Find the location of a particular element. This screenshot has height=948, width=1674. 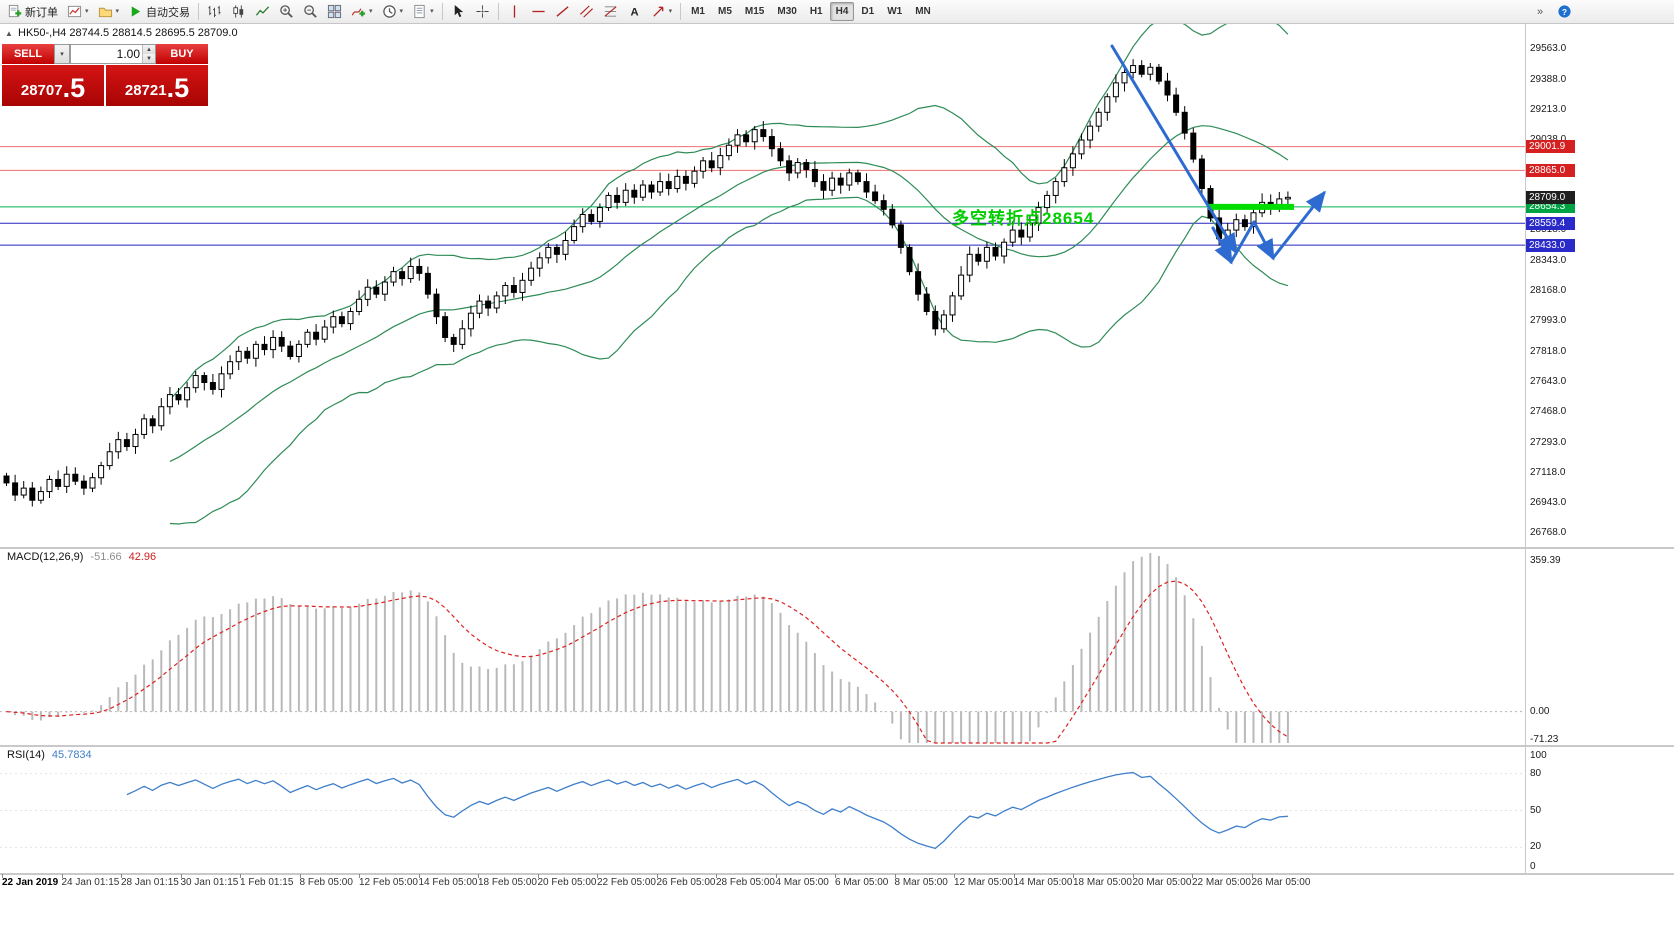

horizontal-line-tool is located at coordinates (538, 12).